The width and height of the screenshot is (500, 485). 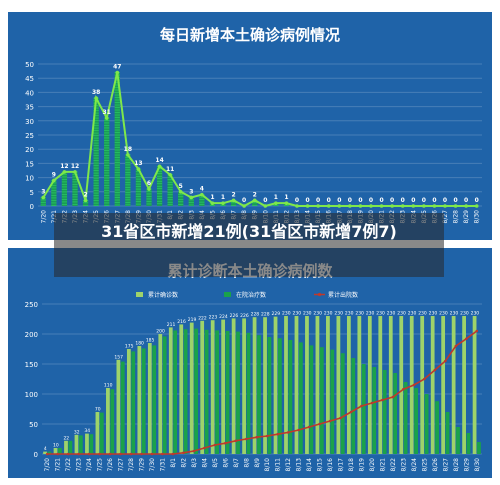 I want to click on daily-data-label: 6, so click(x=149, y=183).